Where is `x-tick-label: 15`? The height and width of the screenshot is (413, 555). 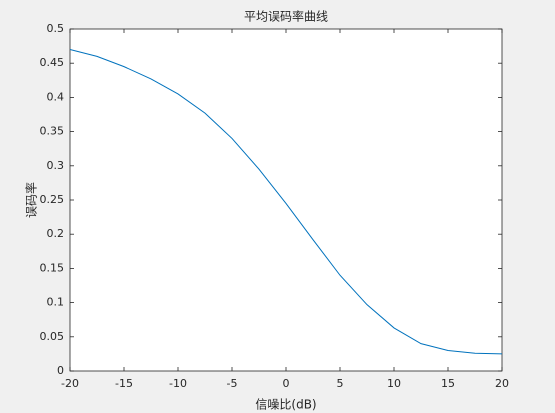
x-tick-label: 15 is located at coordinates (448, 383).